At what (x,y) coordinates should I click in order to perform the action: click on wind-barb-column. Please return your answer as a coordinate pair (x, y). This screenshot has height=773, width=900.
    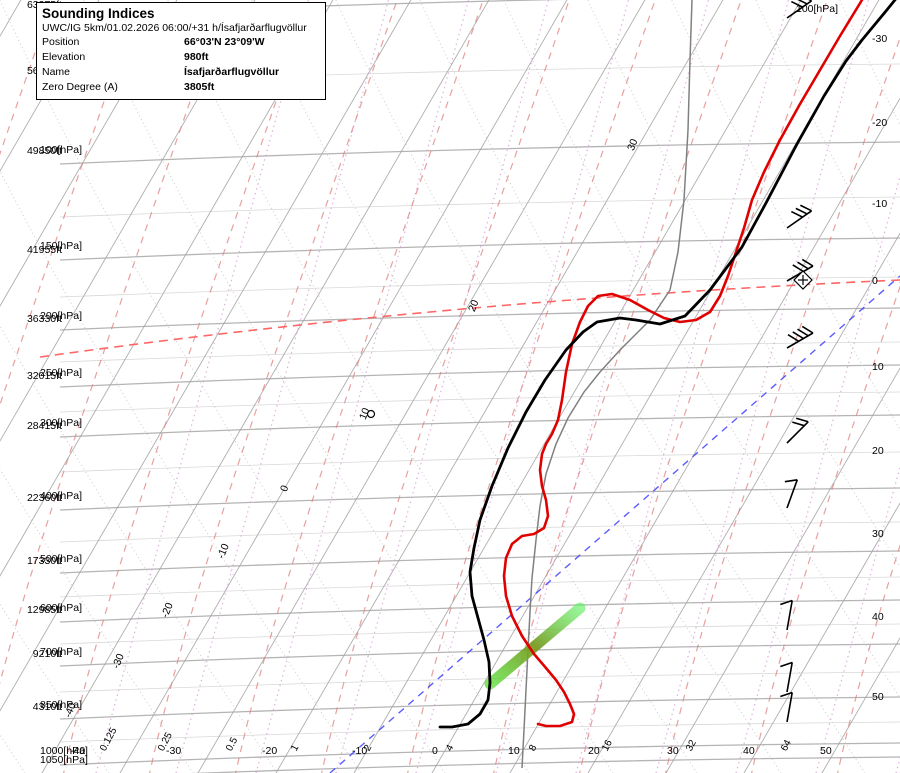
    Looking at the image, I should click on (797, 361).